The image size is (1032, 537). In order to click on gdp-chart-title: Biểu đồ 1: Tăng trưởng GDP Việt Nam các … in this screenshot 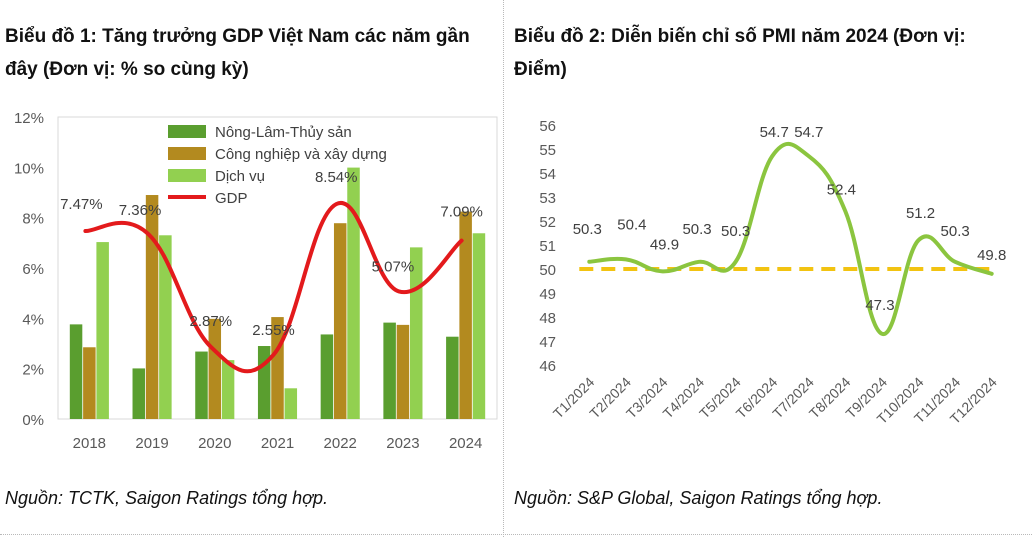, I will do `click(237, 53)`.